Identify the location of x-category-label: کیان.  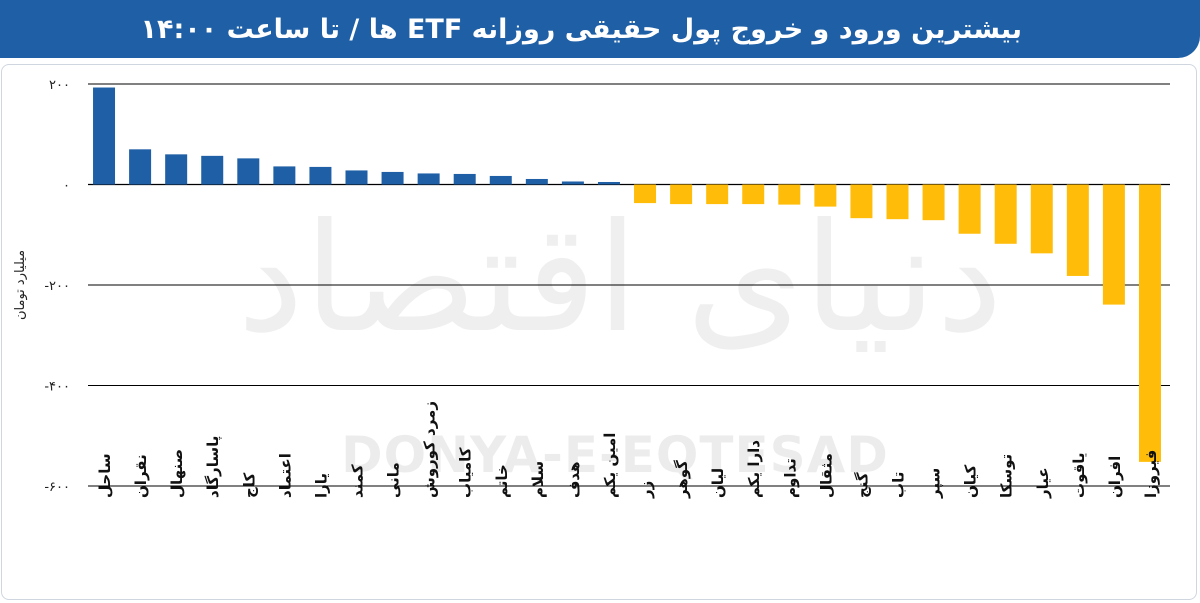
(971, 481).